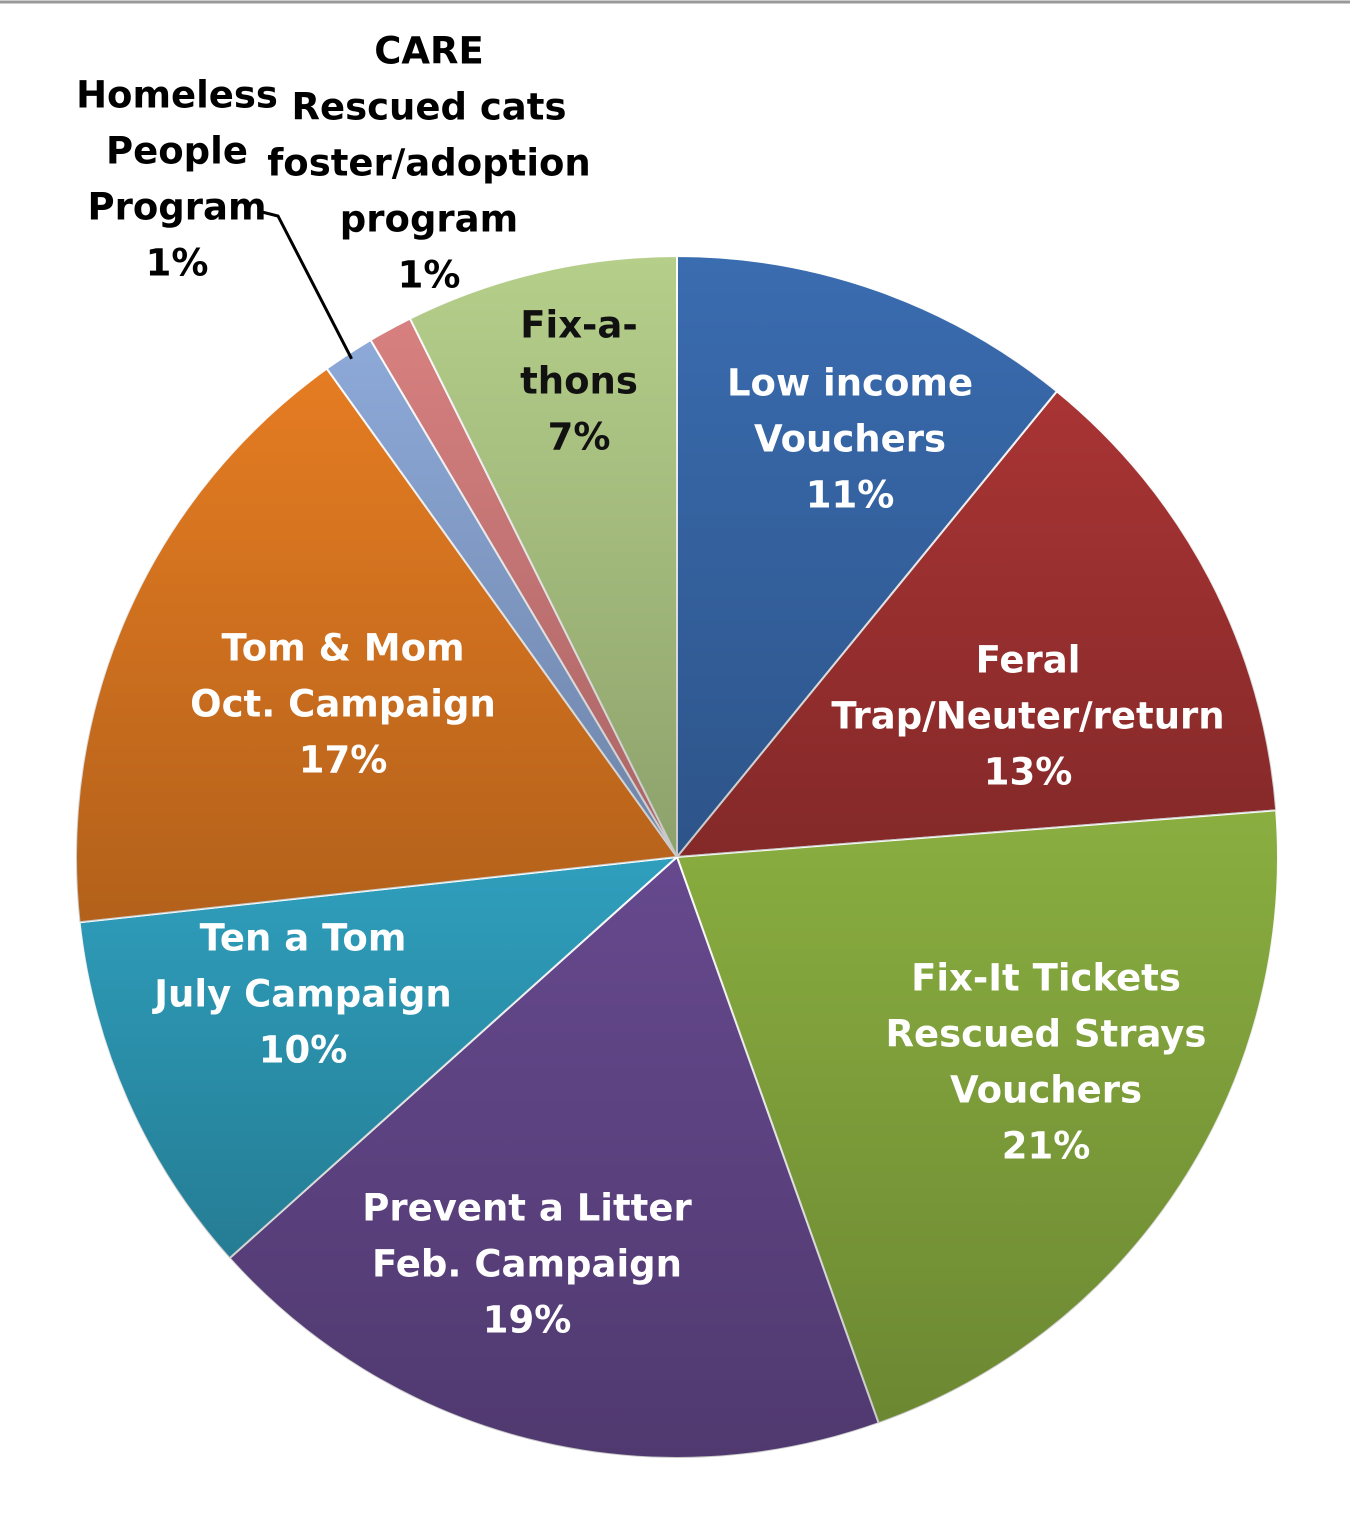  What do you see at coordinates (579, 325) in the screenshot?
I see `slice-label-line: Fix-a-` at bounding box center [579, 325].